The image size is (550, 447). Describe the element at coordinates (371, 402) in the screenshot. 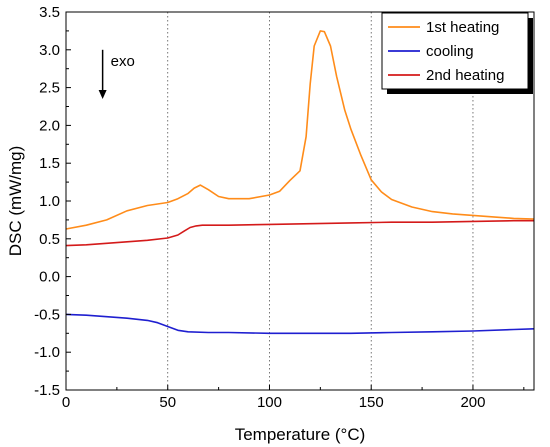

I see `x-tick-label: 150` at that location.